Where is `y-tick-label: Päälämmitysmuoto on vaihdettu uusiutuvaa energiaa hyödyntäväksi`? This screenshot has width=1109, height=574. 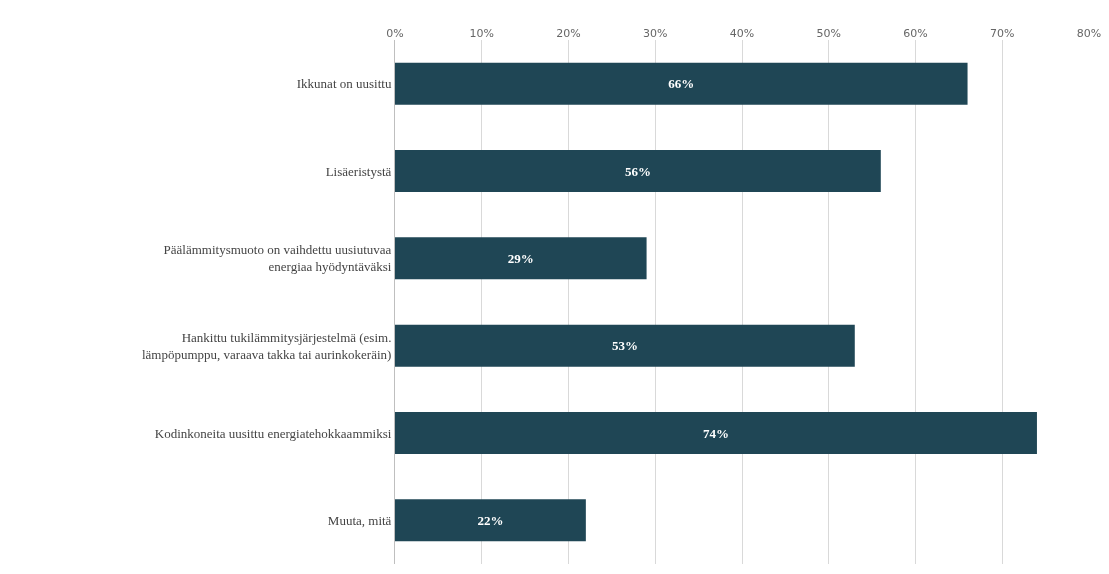
y-tick-label: Päälämmitysmuoto on vaihdettu uusiutuvaa energiaa hyödyntäväksi is located at coordinates (277, 258).